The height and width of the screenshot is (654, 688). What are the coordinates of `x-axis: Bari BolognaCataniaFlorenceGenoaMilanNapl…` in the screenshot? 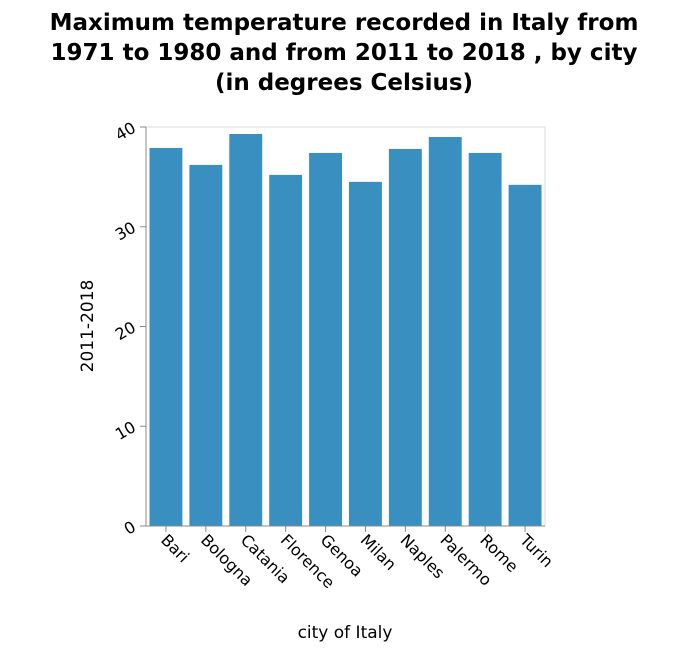 It's located at (351, 558).